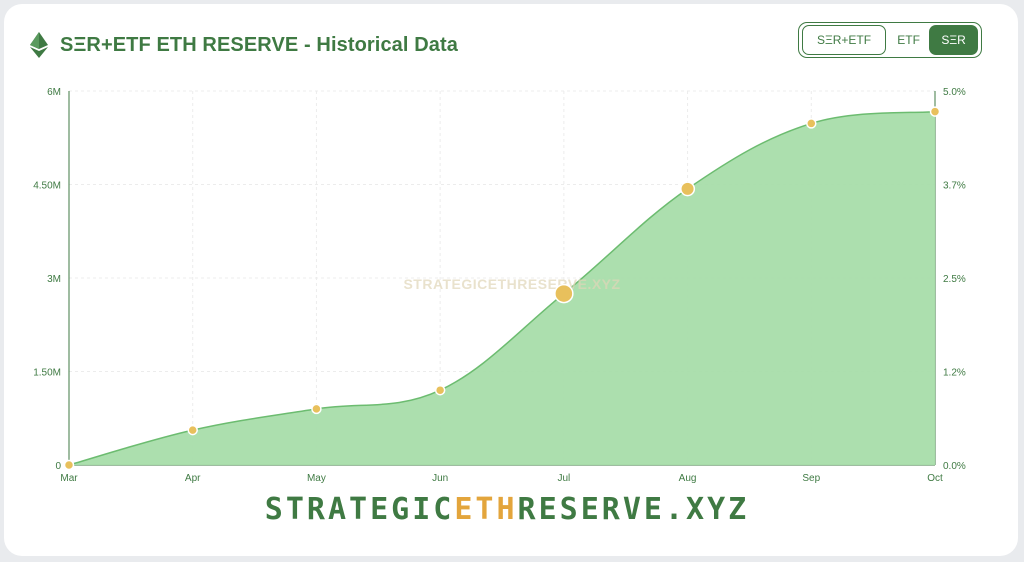 This screenshot has width=1024, height=562. What do you see at coordinates (69, 478) in the screenshot?
I see `x-tick-label: Mar` at bounding box center [69, 478].